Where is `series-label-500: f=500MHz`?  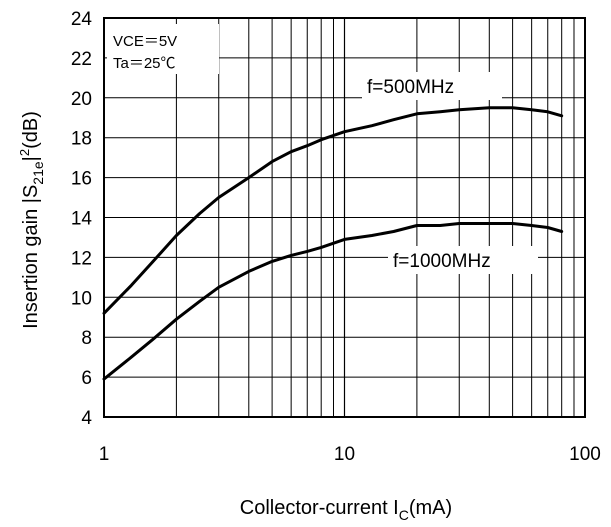 series-label-500: f=500MHz is located at coordinates (432, 86).